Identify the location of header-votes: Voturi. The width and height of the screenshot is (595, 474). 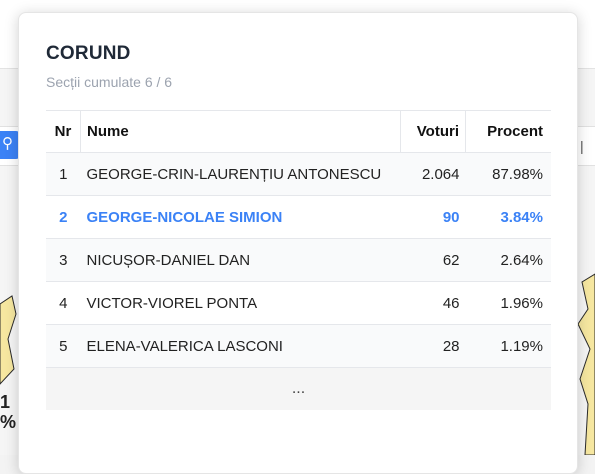
(433, 131).